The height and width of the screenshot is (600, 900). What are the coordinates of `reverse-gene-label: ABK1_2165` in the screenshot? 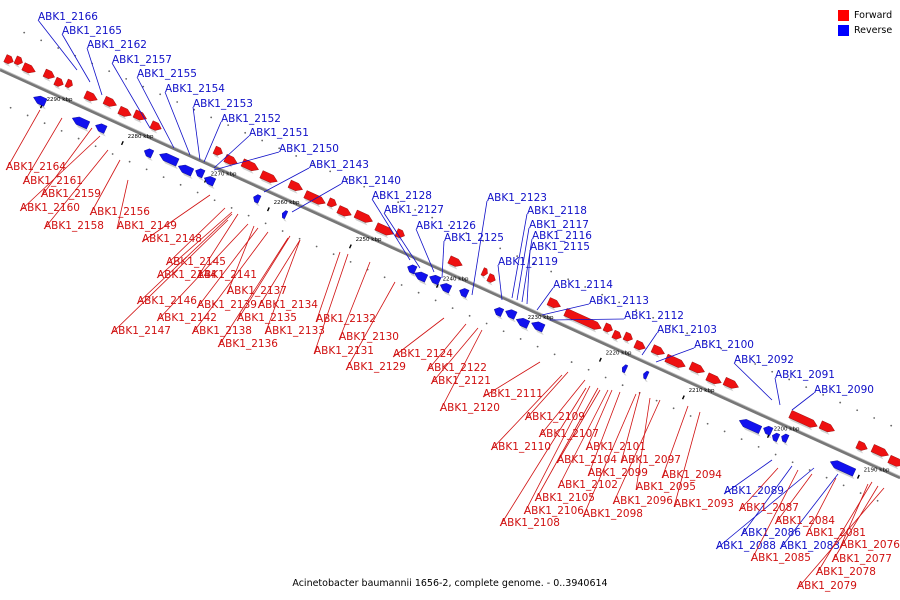 It's located at (92, 31).